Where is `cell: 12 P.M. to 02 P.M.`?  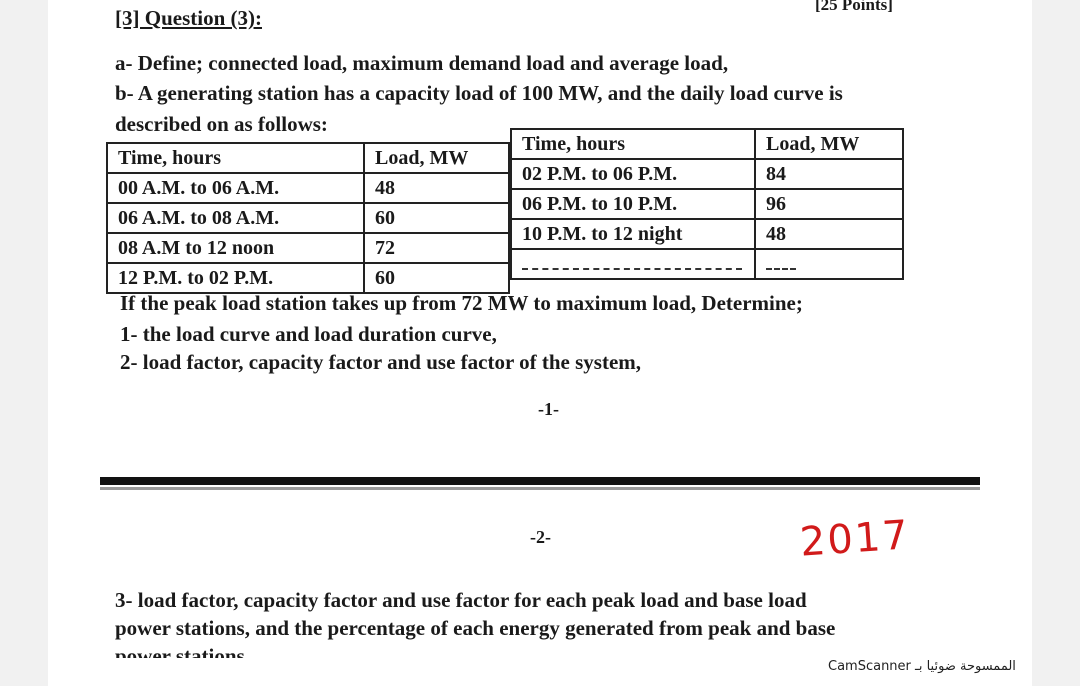
cell: 12 P.M. to 02 P.M. is located at coordinates (235, 278).